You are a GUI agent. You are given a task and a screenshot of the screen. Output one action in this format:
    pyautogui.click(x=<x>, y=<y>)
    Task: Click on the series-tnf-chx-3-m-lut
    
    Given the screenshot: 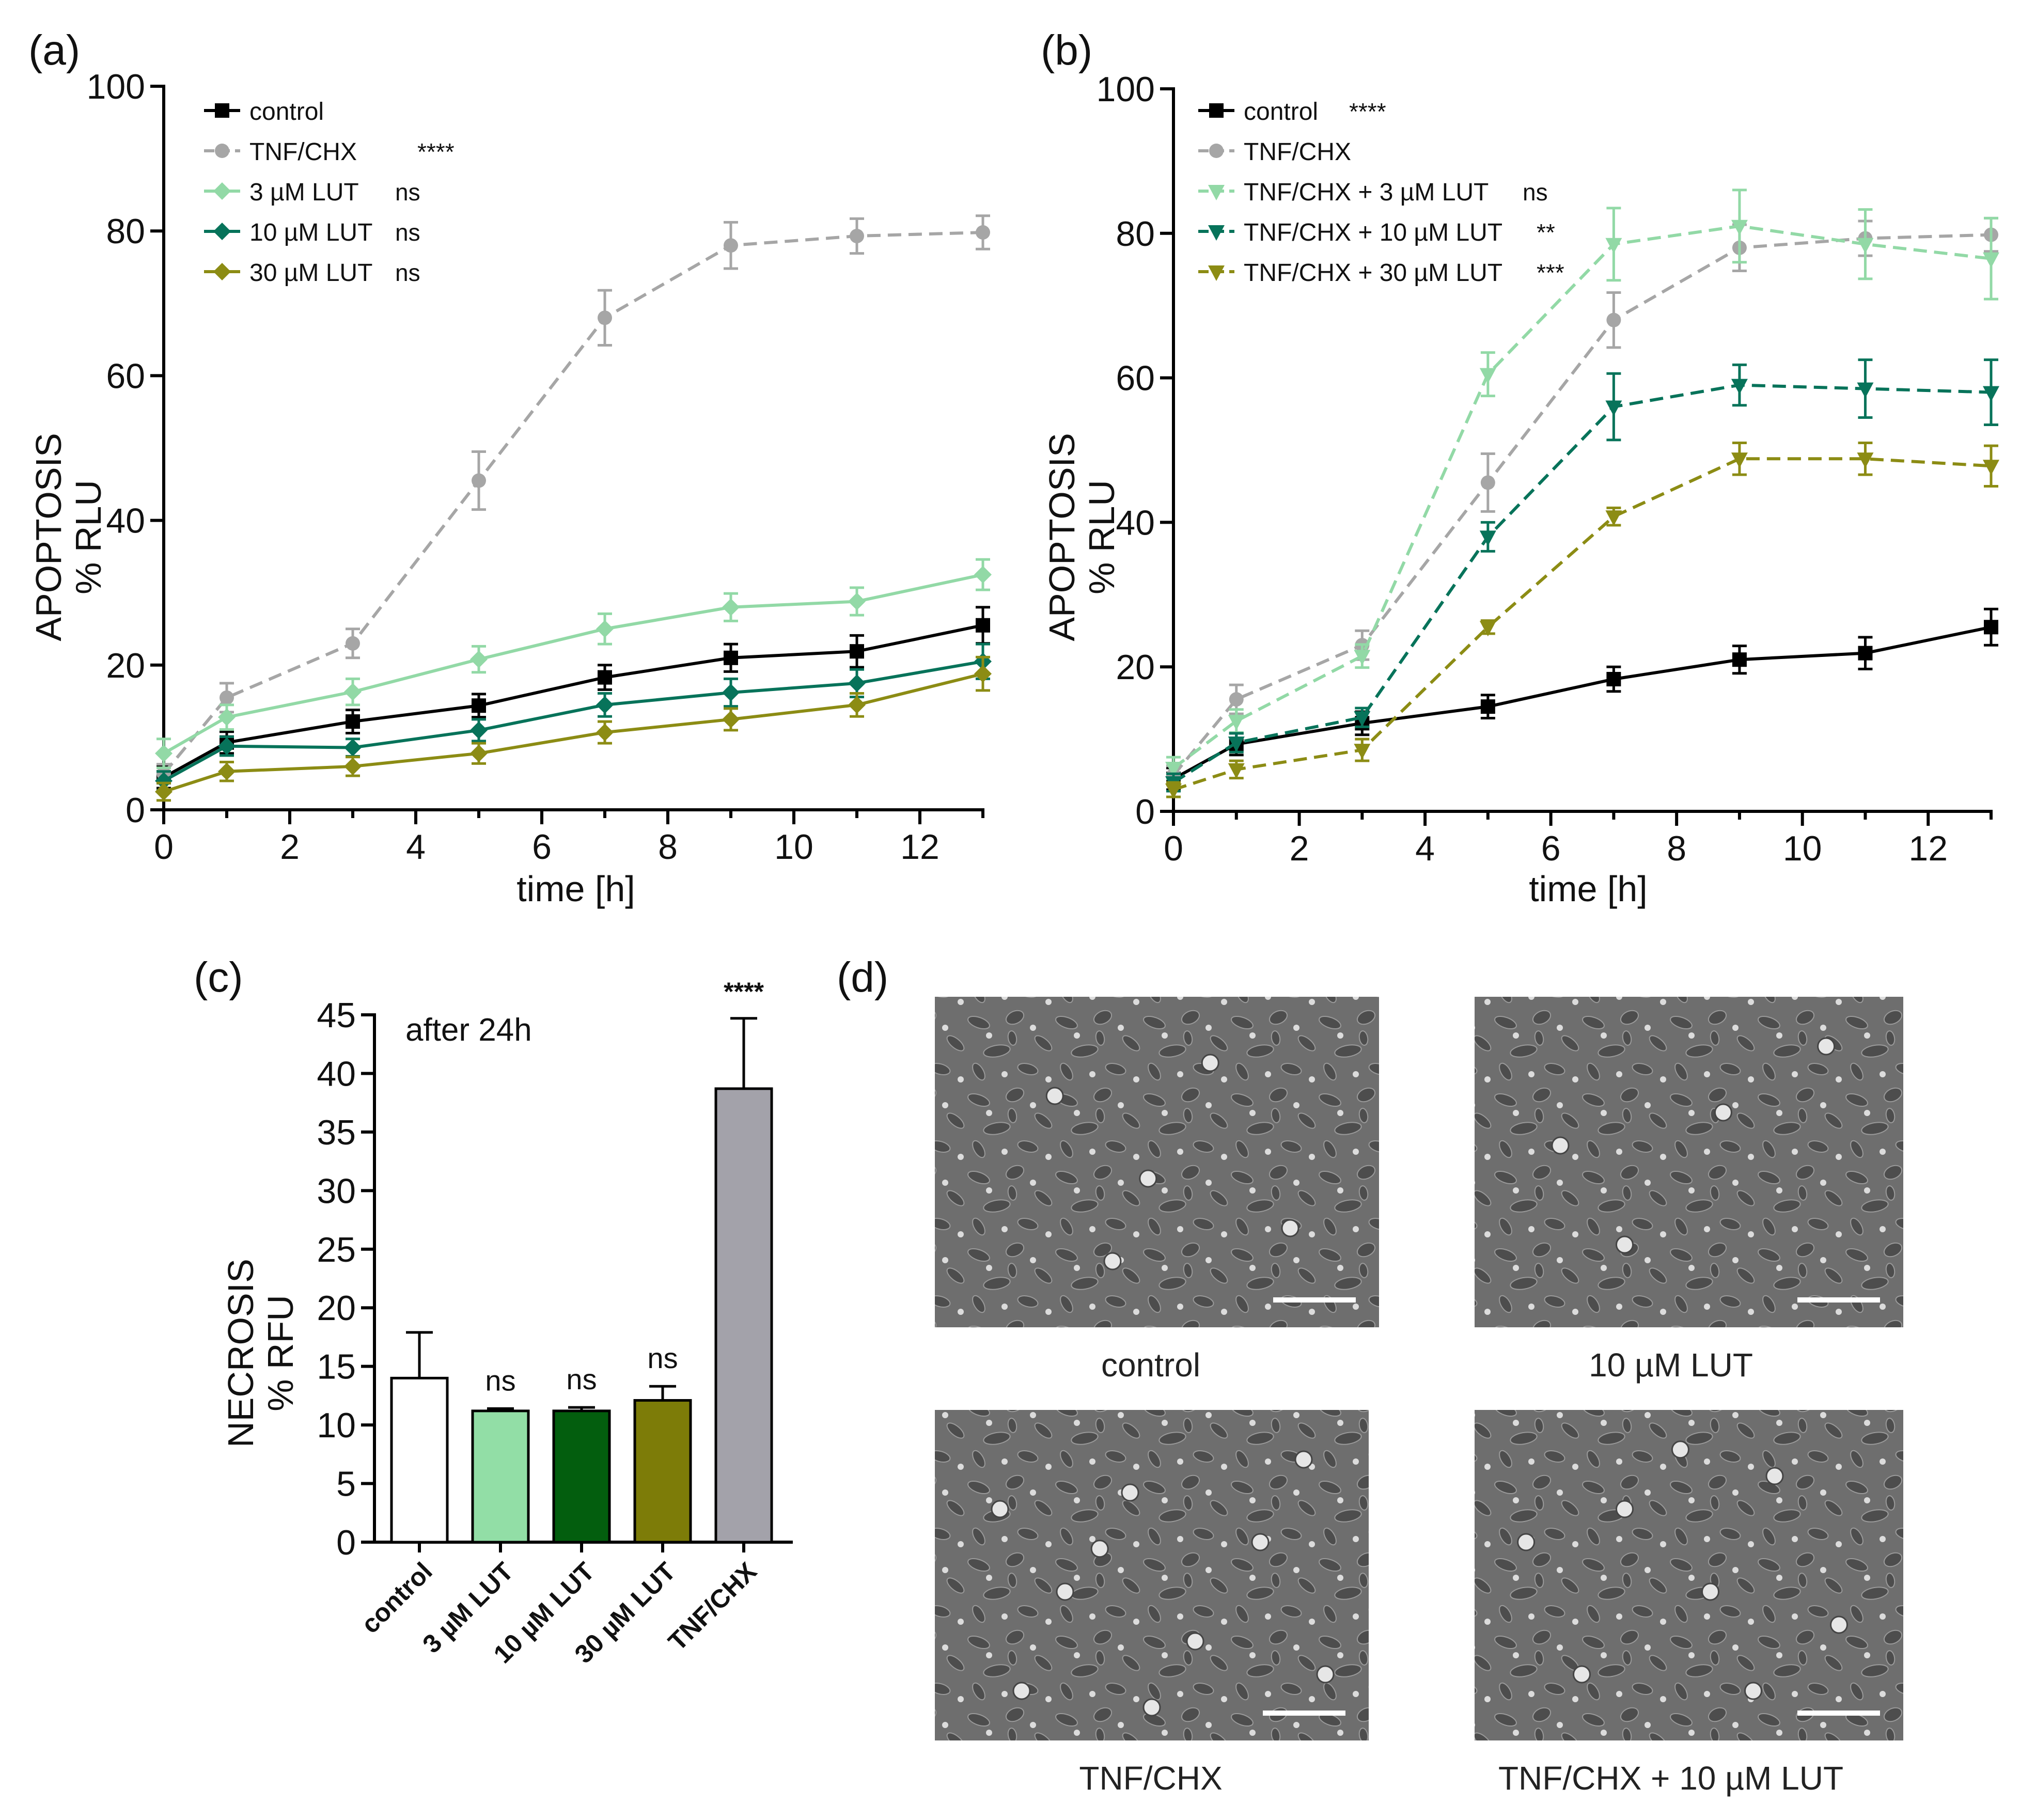 What is the action you would take?
    pyautogui.click(x=1582, y=484)
    